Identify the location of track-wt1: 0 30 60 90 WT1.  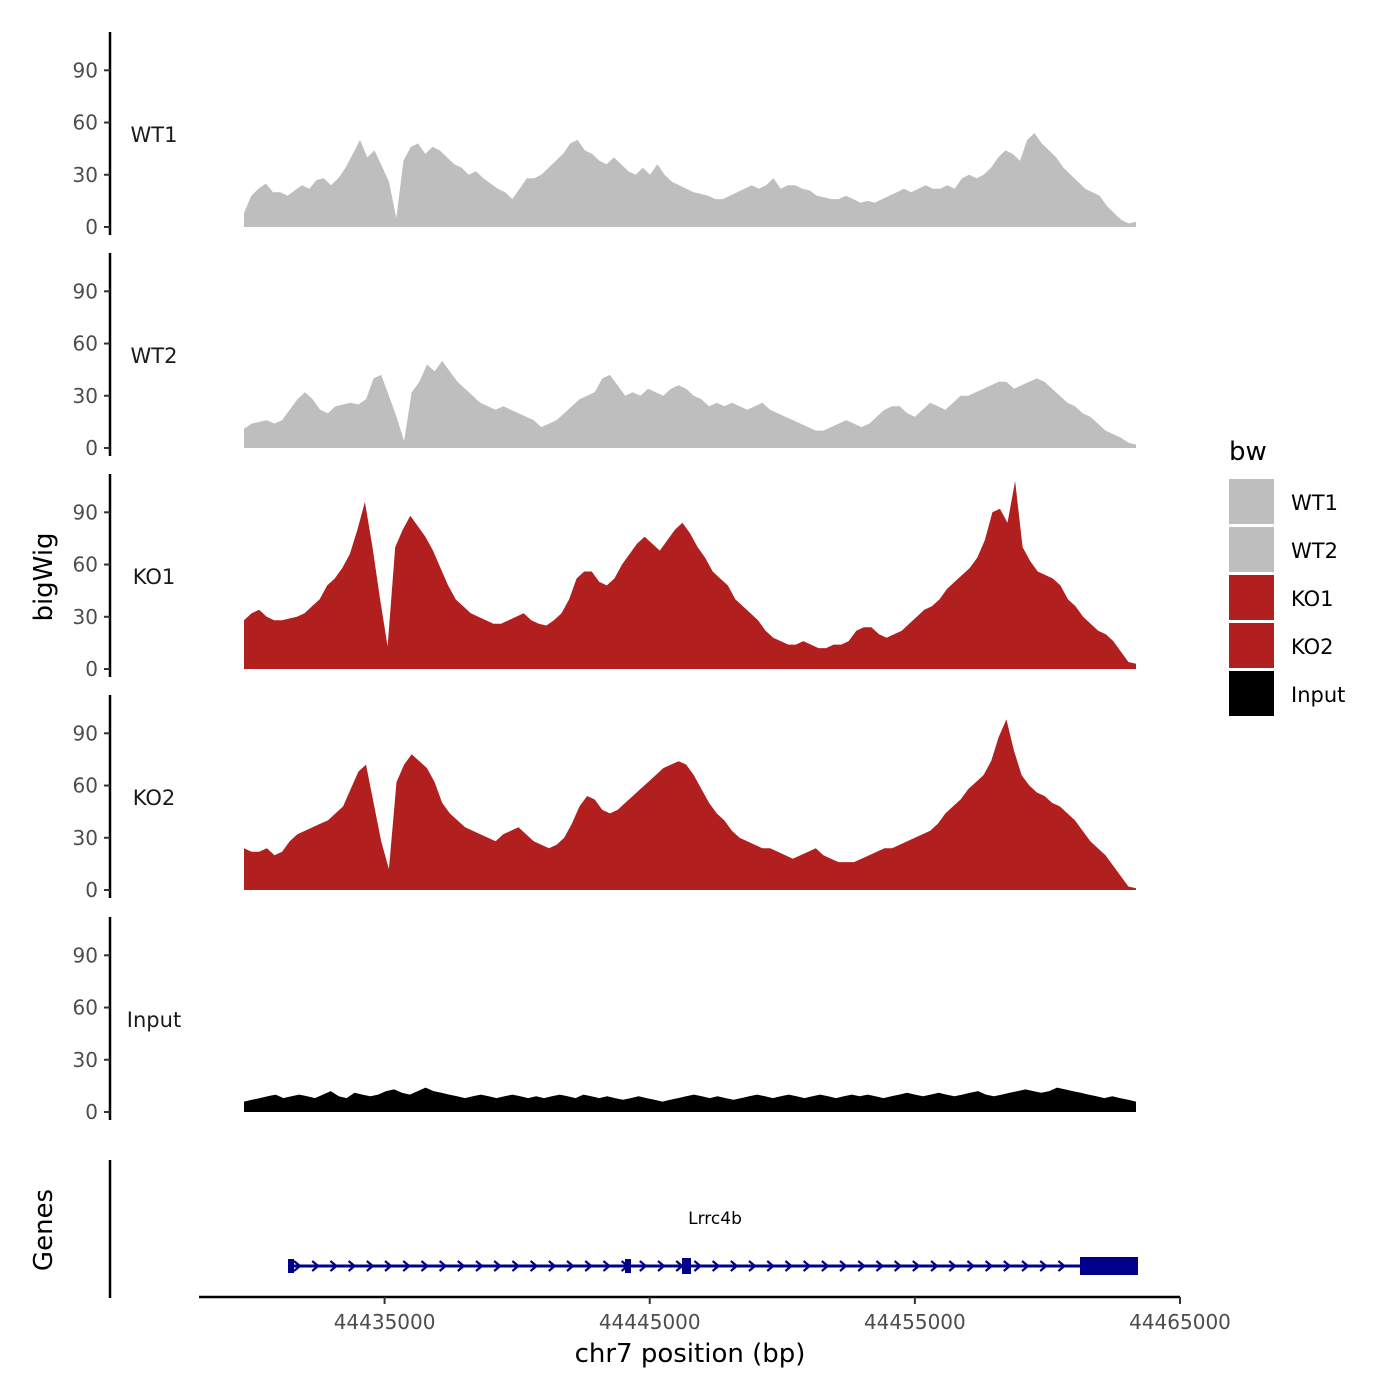
(604, 135).